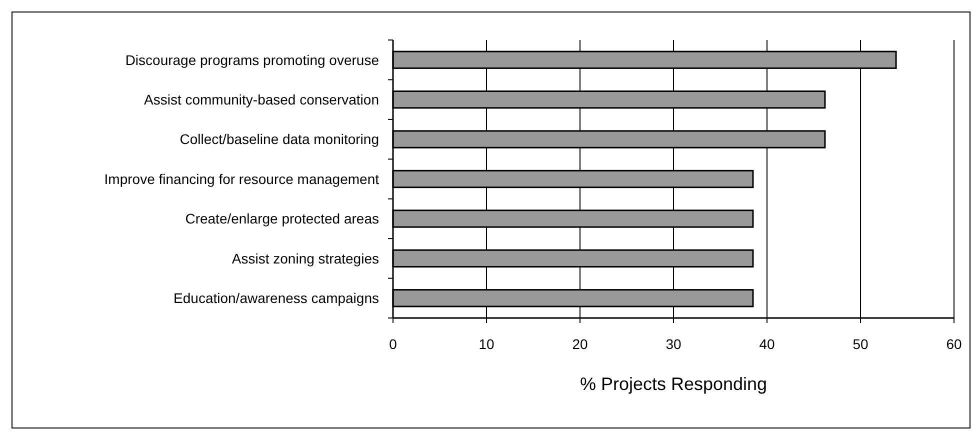 This screenshot has height=434, width=974. I want to click on x-tick-label: 10, so click(486, 344).